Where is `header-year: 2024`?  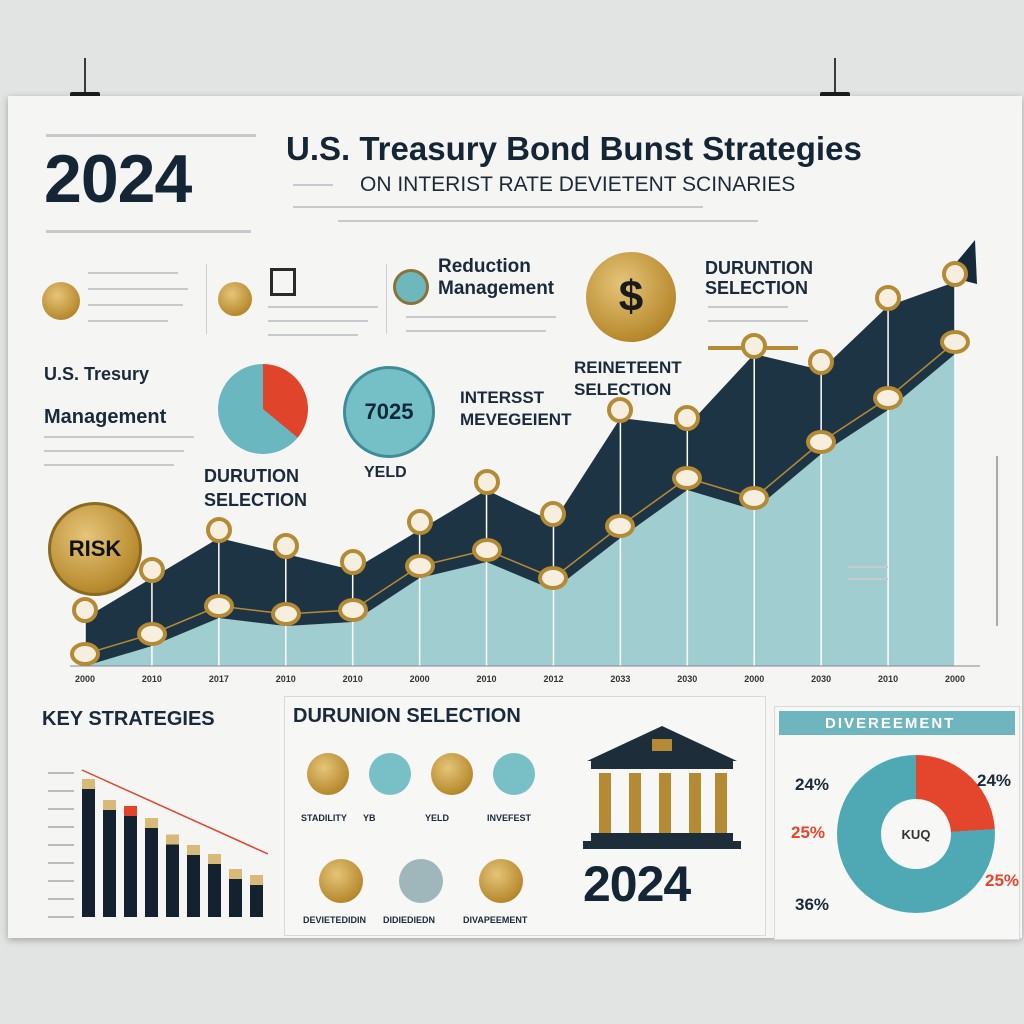
header-year: 2024 is located at coordinates (118, 179).